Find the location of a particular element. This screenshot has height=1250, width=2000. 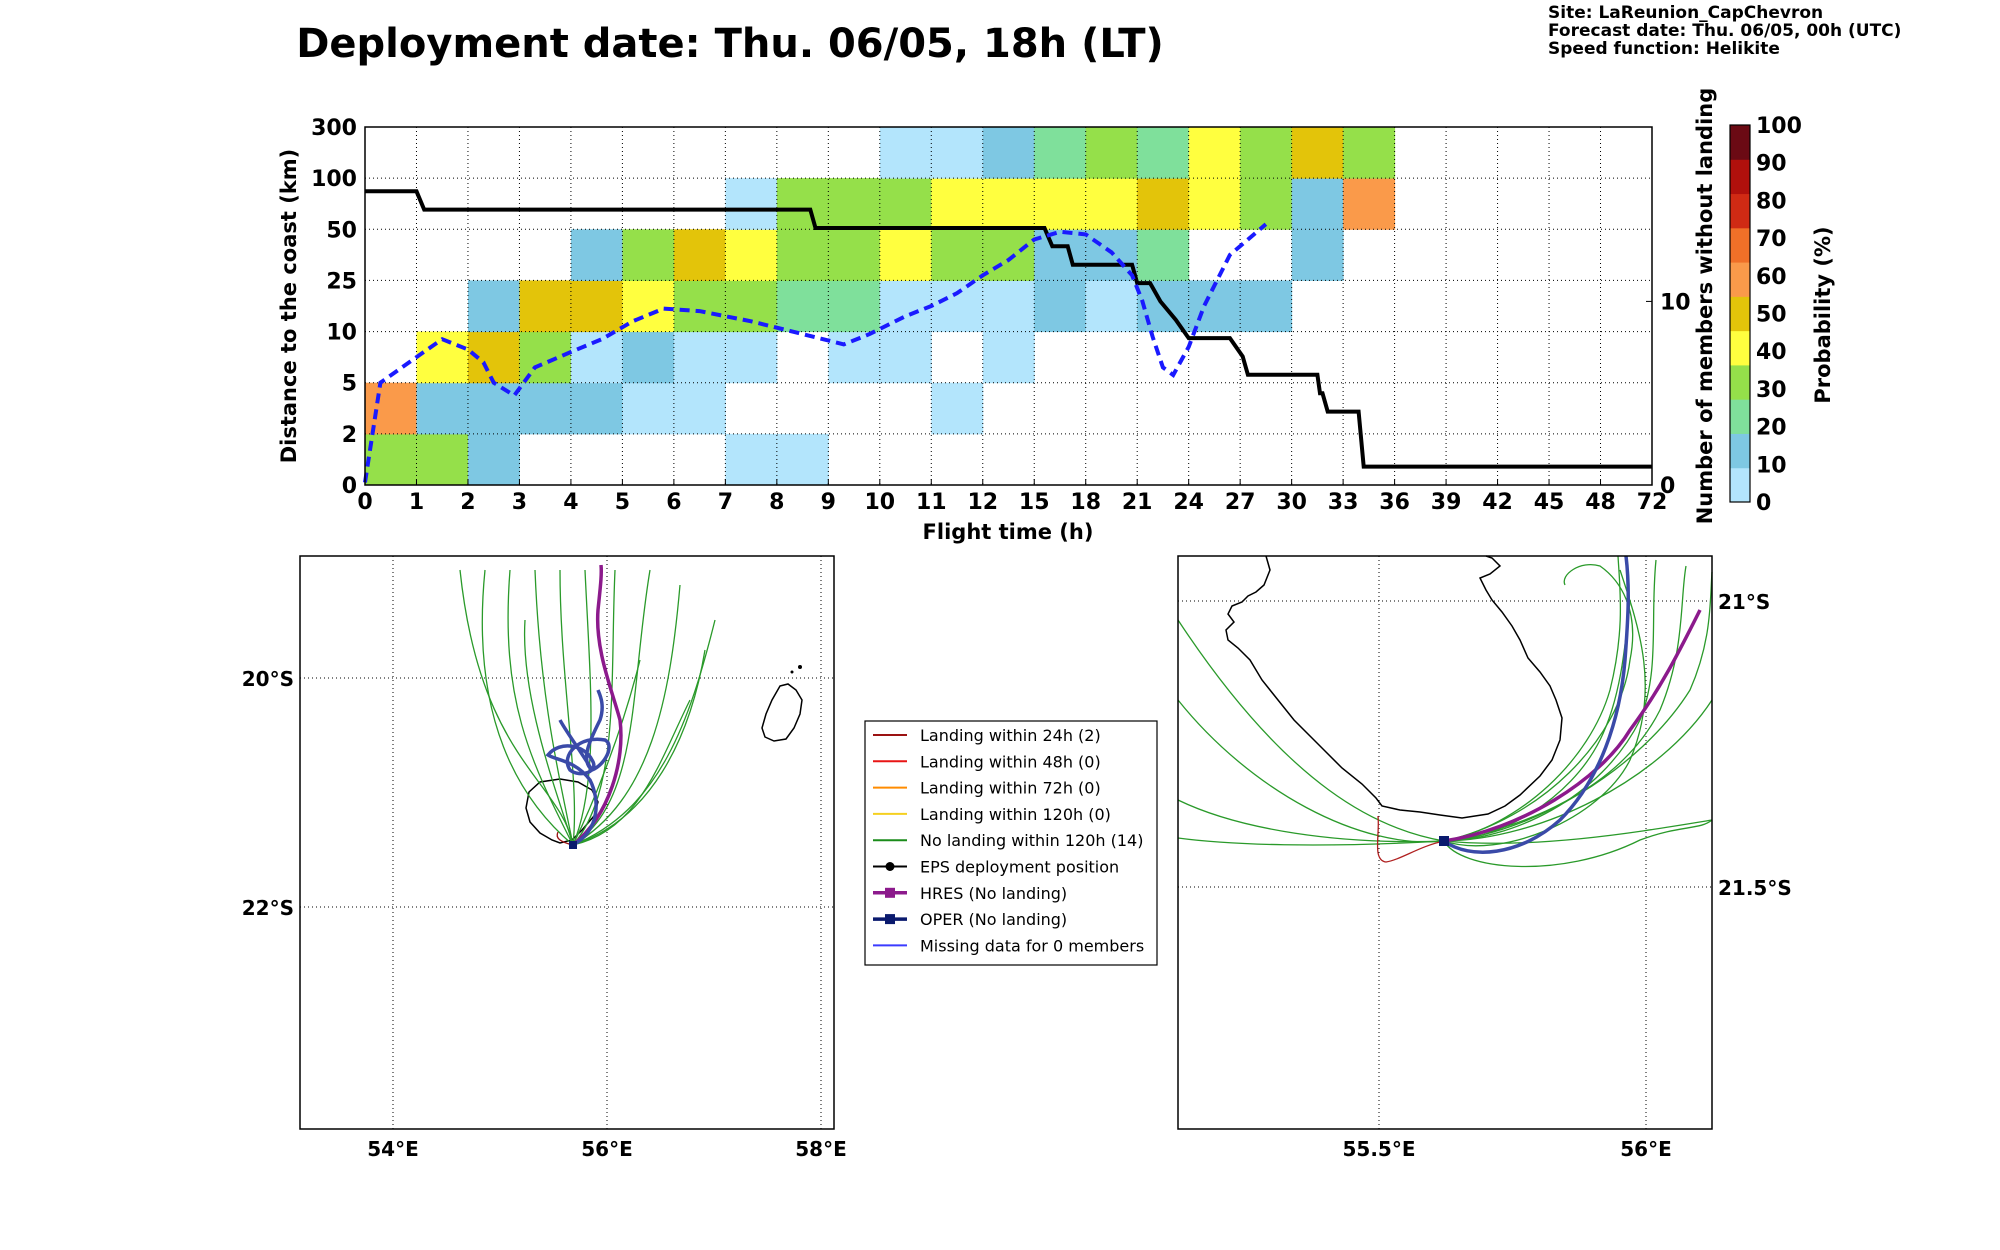

x-tick-label: 7 is located at coordinates (725, 502).